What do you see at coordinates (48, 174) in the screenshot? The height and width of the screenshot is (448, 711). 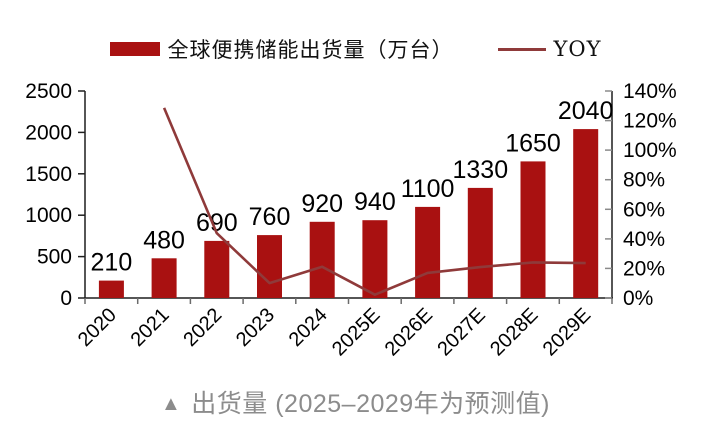 I see `left-axis-tick-label: 1500` at bounding box center [48, 174].